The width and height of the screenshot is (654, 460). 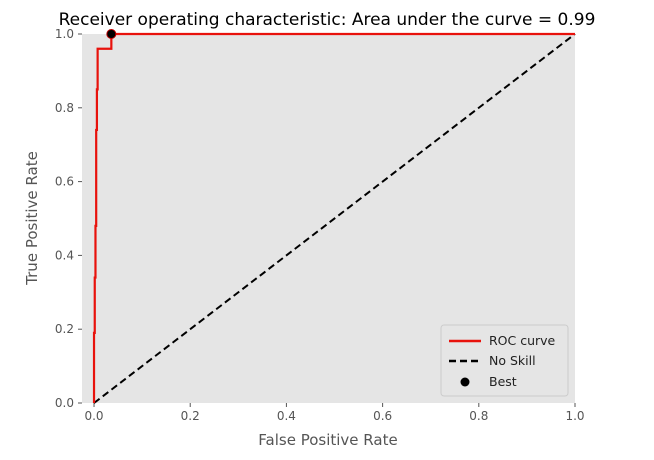 What do you see at coordinates (64, 34) in the screenshot?
I see `y-tick-label: 1.0` at bounding box center [64, 34].